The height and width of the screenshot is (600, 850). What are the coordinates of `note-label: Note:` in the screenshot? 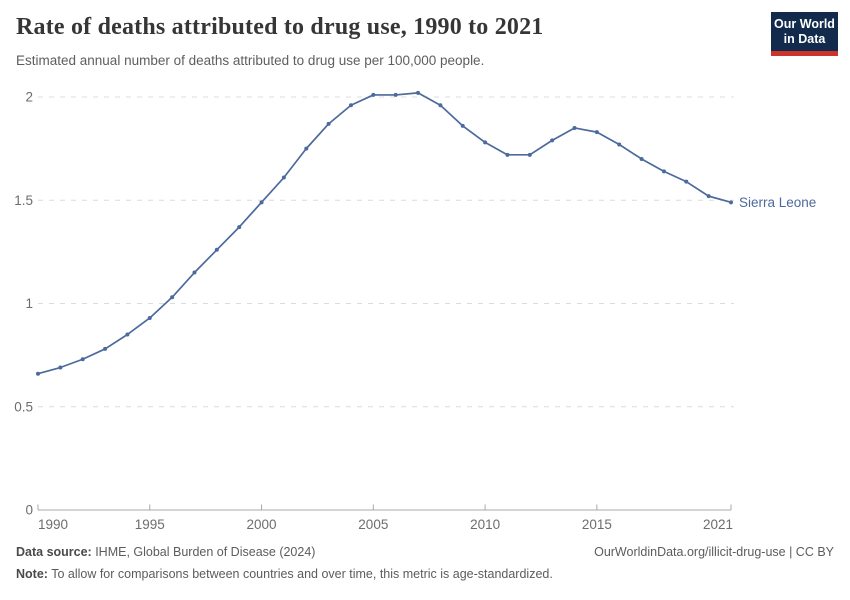 It's located at (32, 574).